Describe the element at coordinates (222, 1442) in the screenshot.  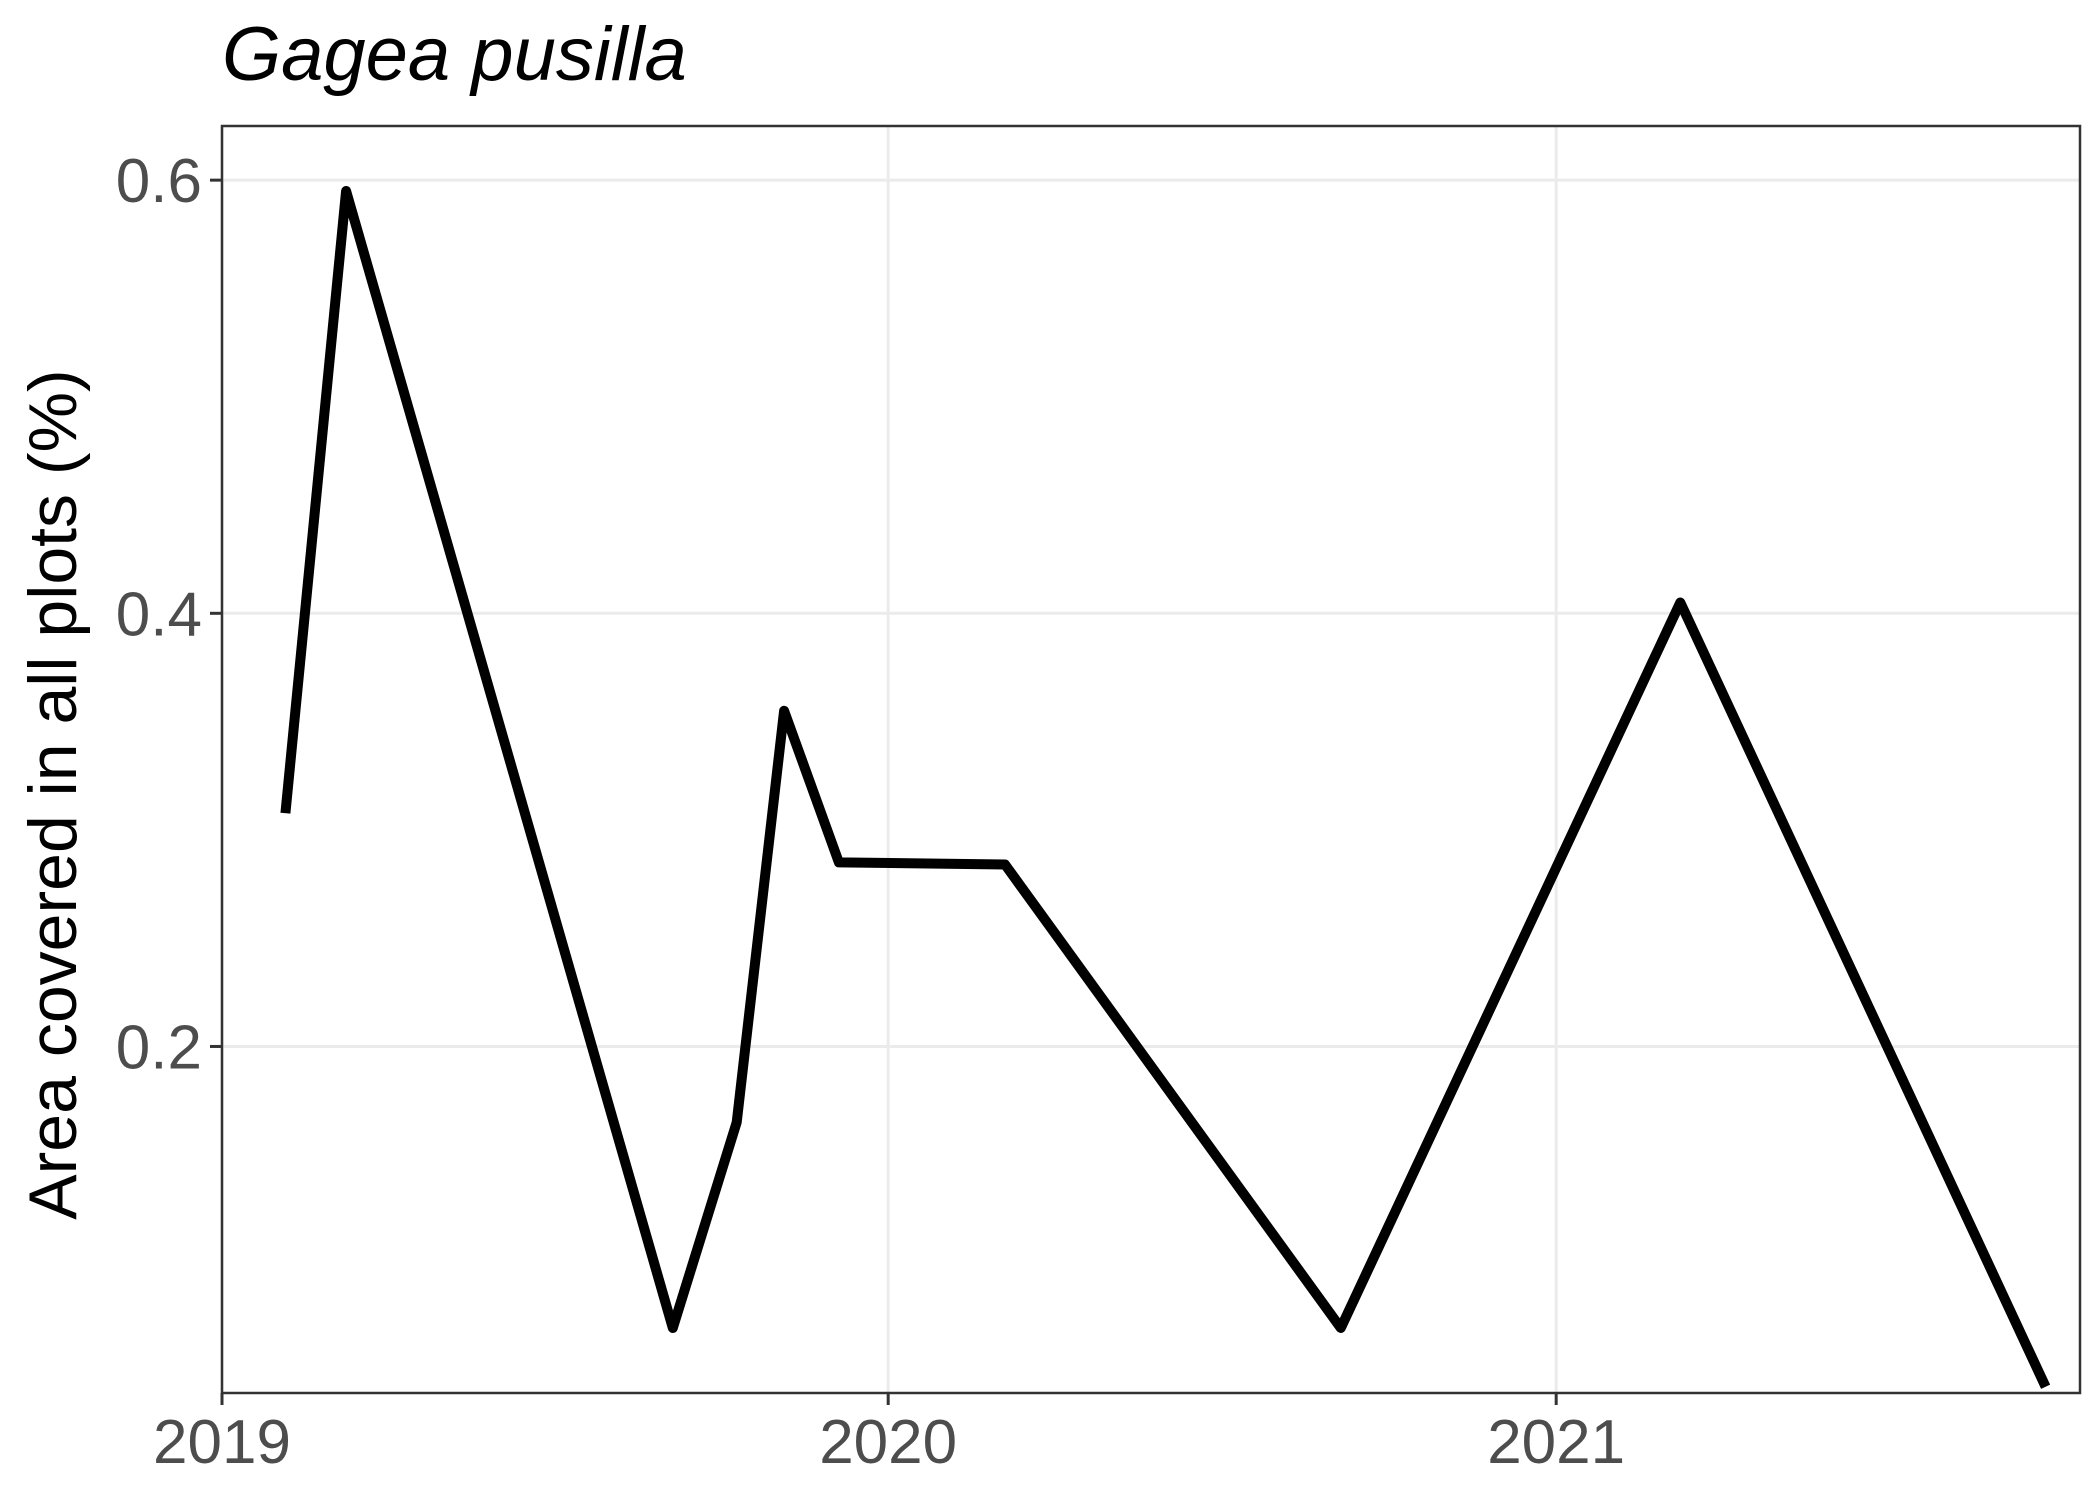
I see `x-tick-label: 2019` at that location.